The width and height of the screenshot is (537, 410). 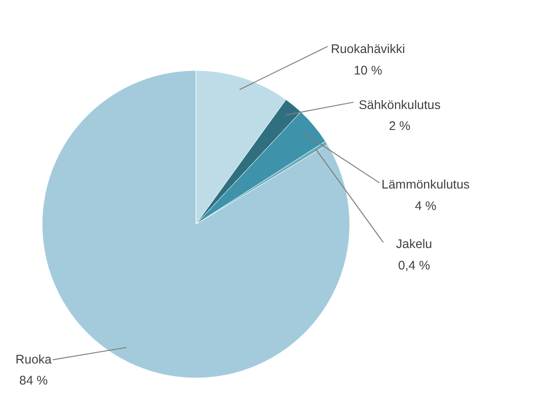 I want to click on data-label: 10 %, so click(x=368, y=70).